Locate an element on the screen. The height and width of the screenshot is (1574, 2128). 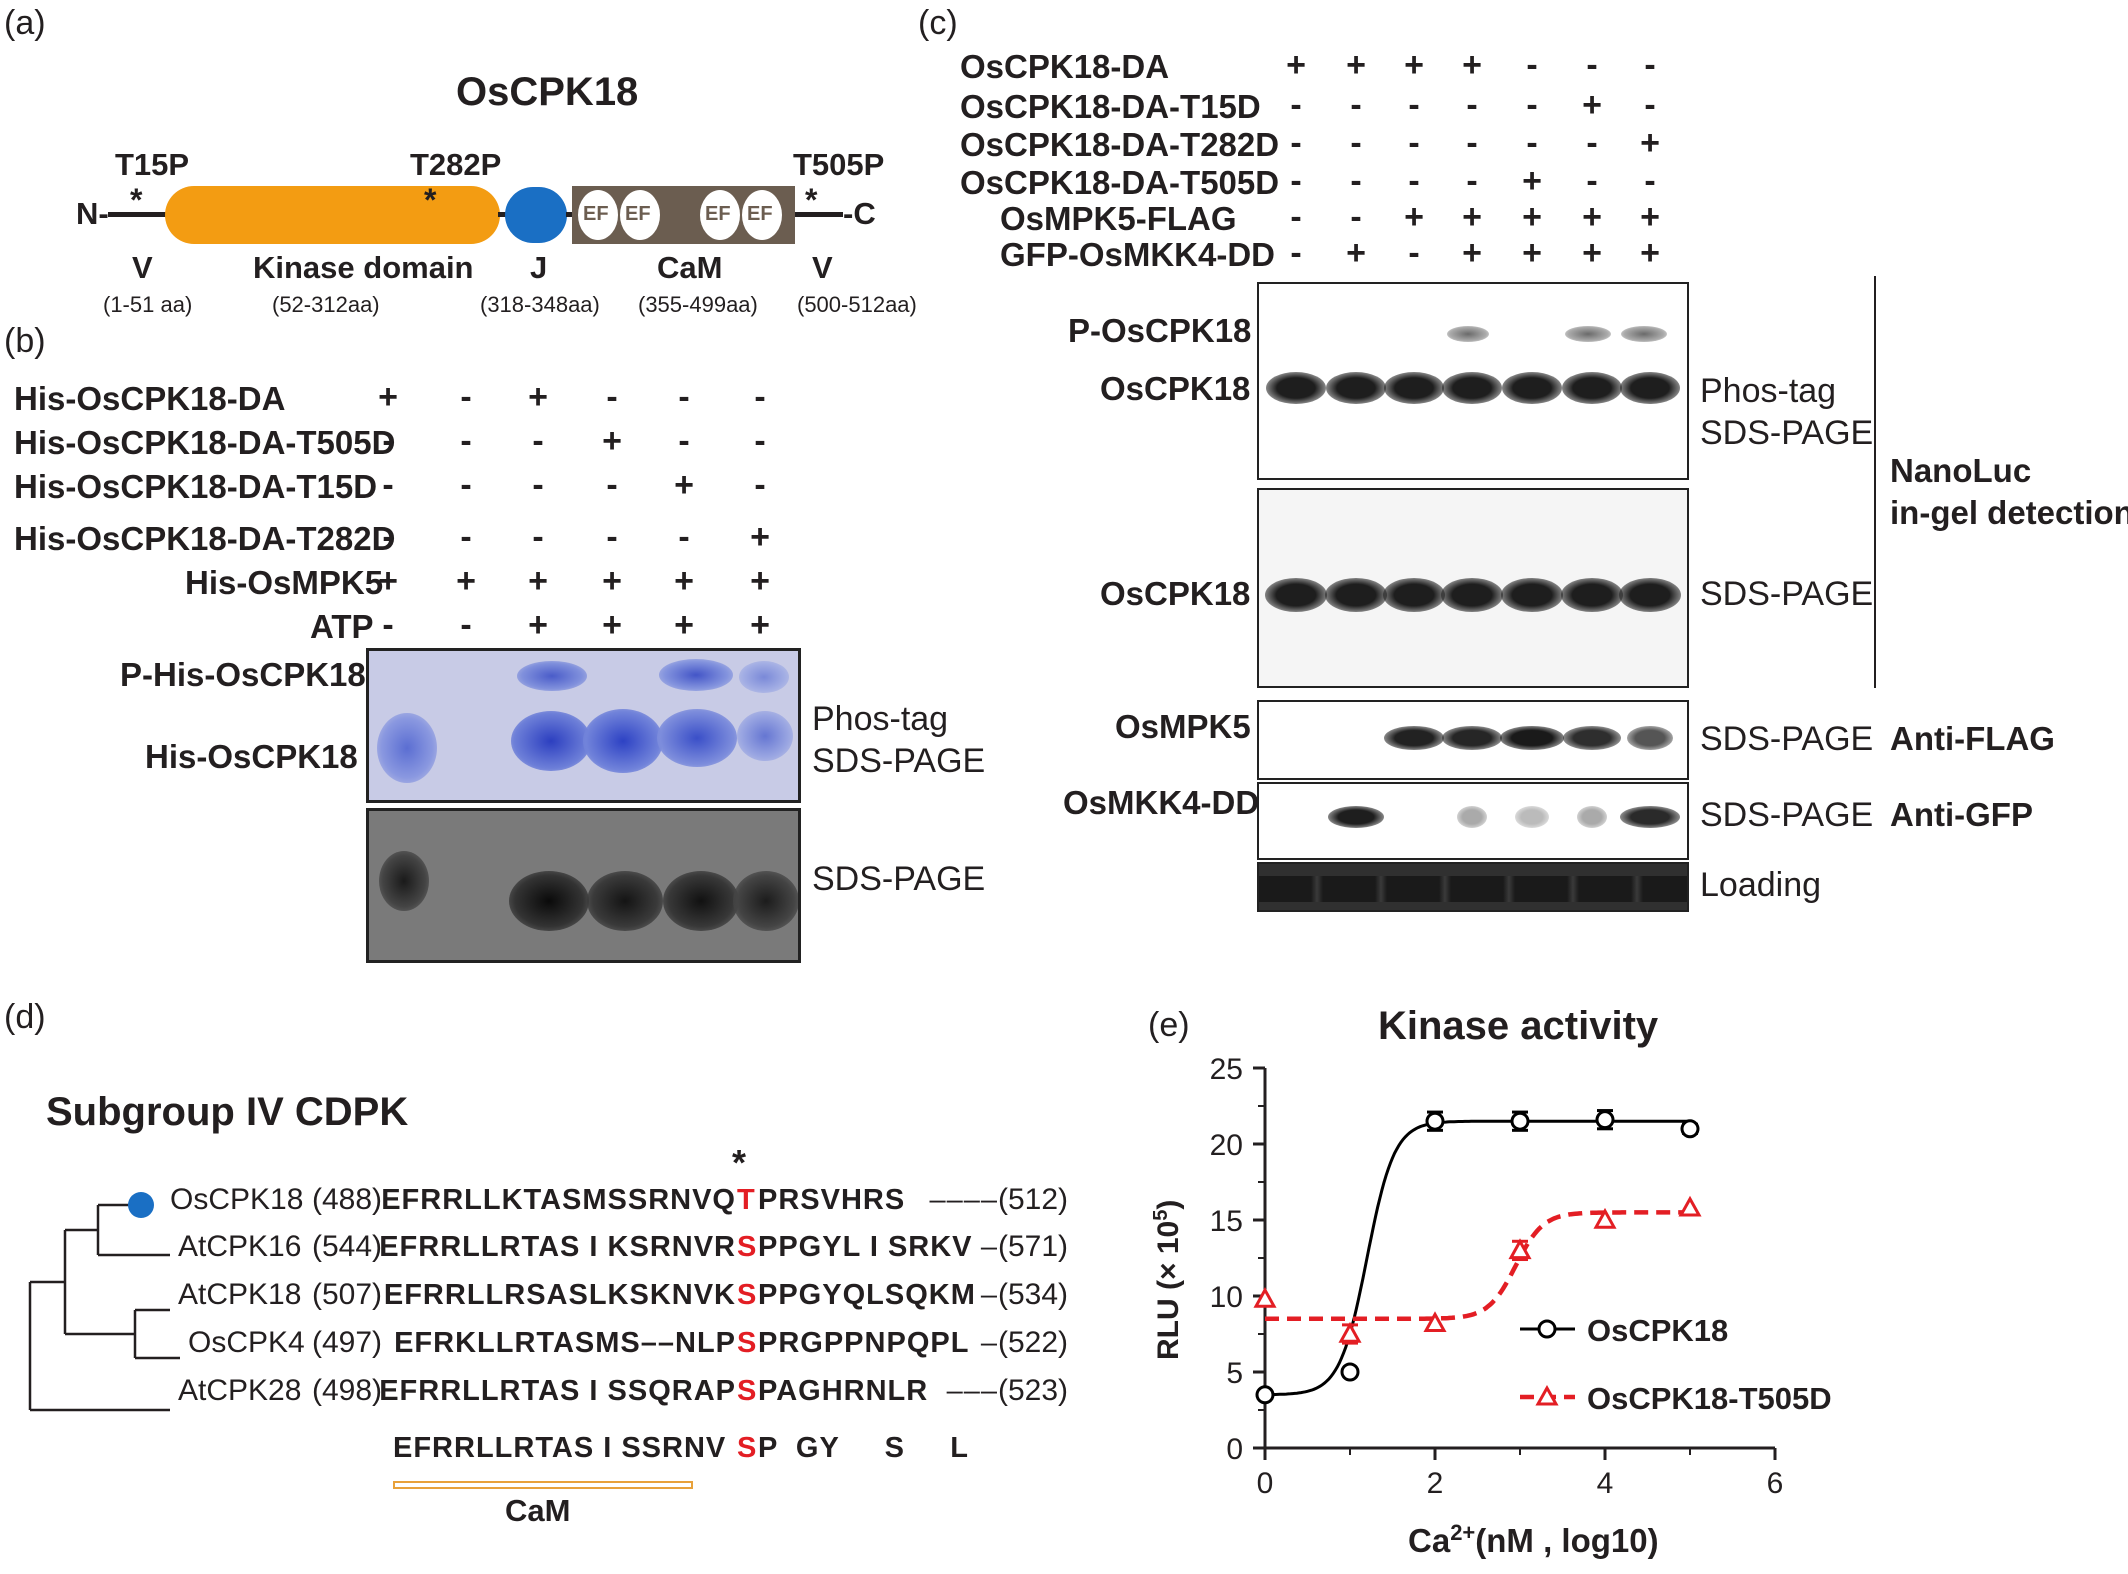
consensus-pre: EFRRLLRTAS I SSRNV is located at coordinates (560, 1448).